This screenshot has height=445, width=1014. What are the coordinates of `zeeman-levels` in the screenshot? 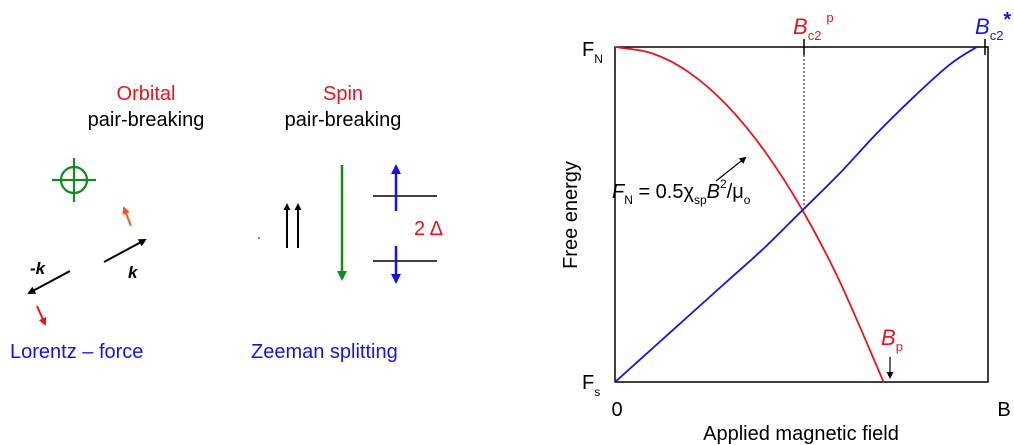 It's located at (405, 228).